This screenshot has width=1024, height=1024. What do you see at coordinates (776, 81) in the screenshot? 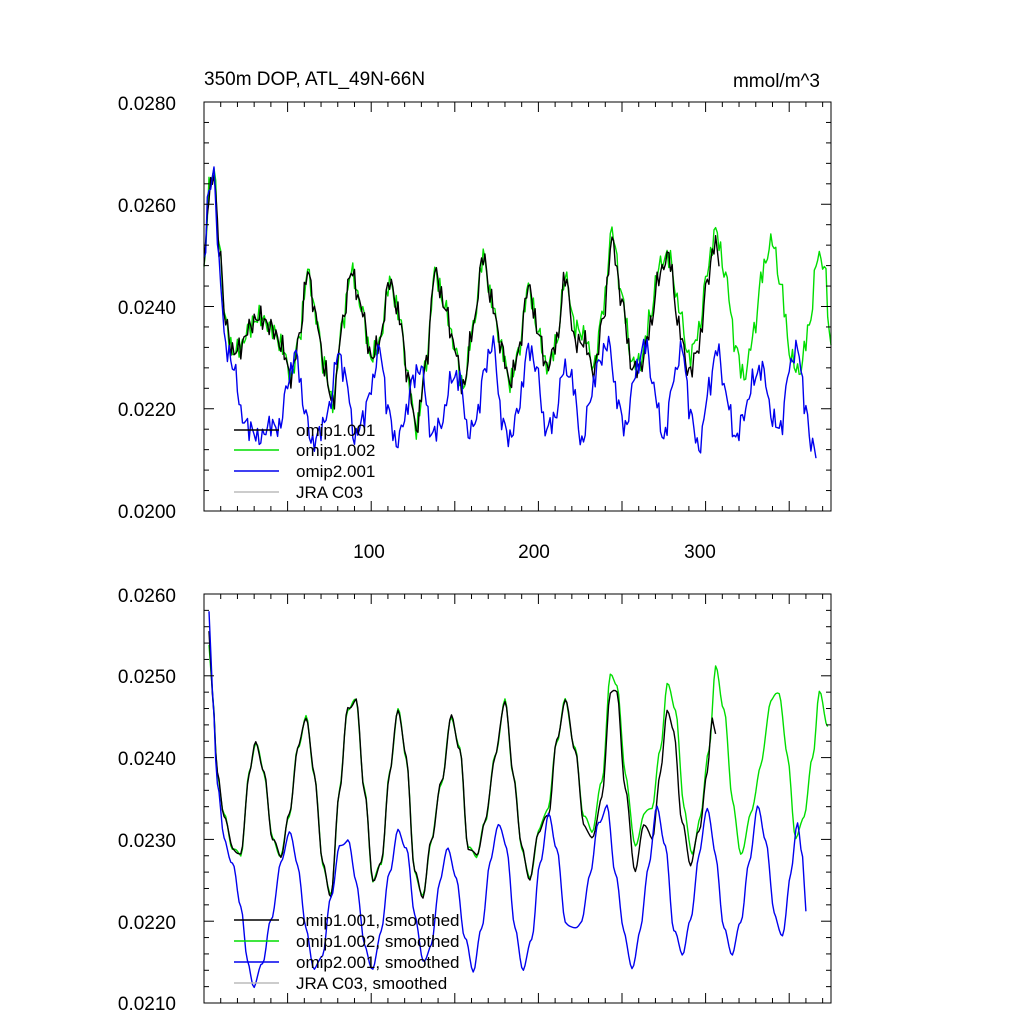
I see `units-label: mmol/m^3` at bounding box center [776, 81].